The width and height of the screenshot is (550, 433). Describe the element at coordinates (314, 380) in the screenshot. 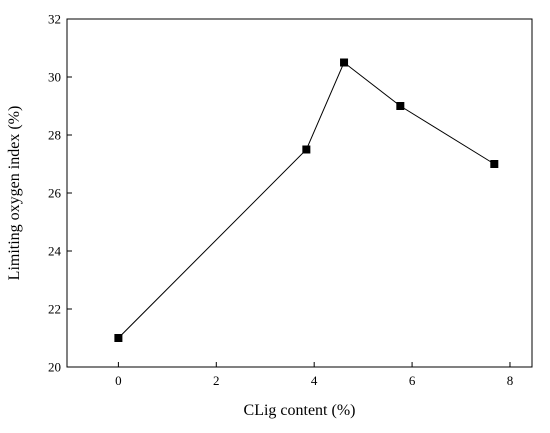

I see `x-tick-label: 4` at that location.